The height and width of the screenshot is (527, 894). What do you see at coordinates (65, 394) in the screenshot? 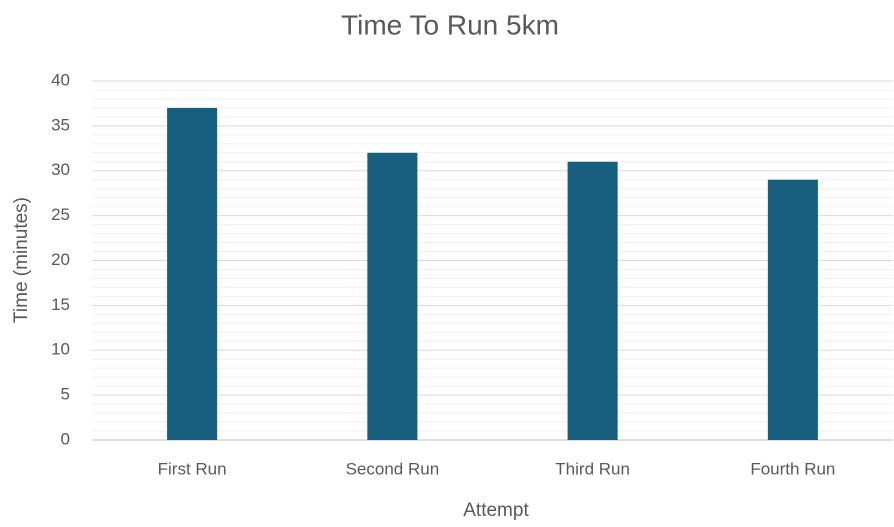
I see `y-tick-label: 5` at bounding box center [65, 394].